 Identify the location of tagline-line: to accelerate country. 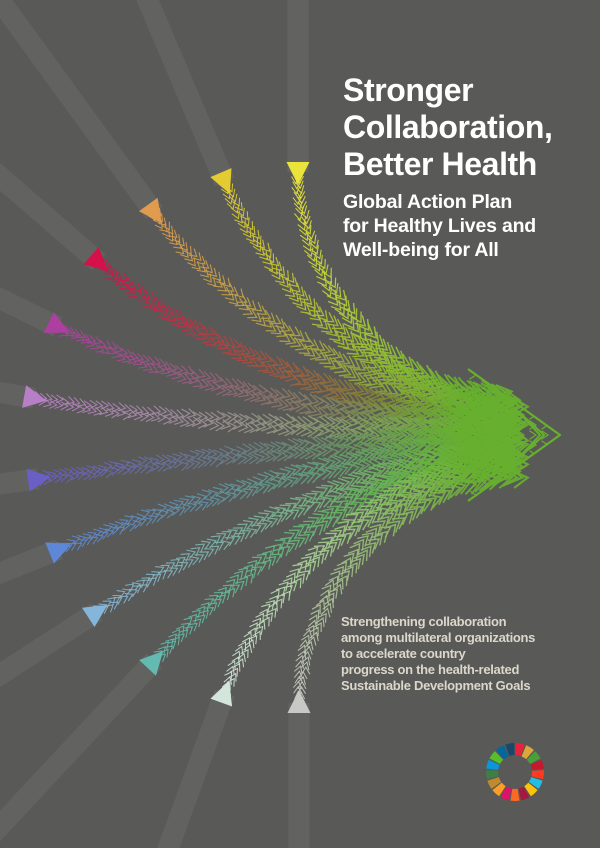
(403, 653).